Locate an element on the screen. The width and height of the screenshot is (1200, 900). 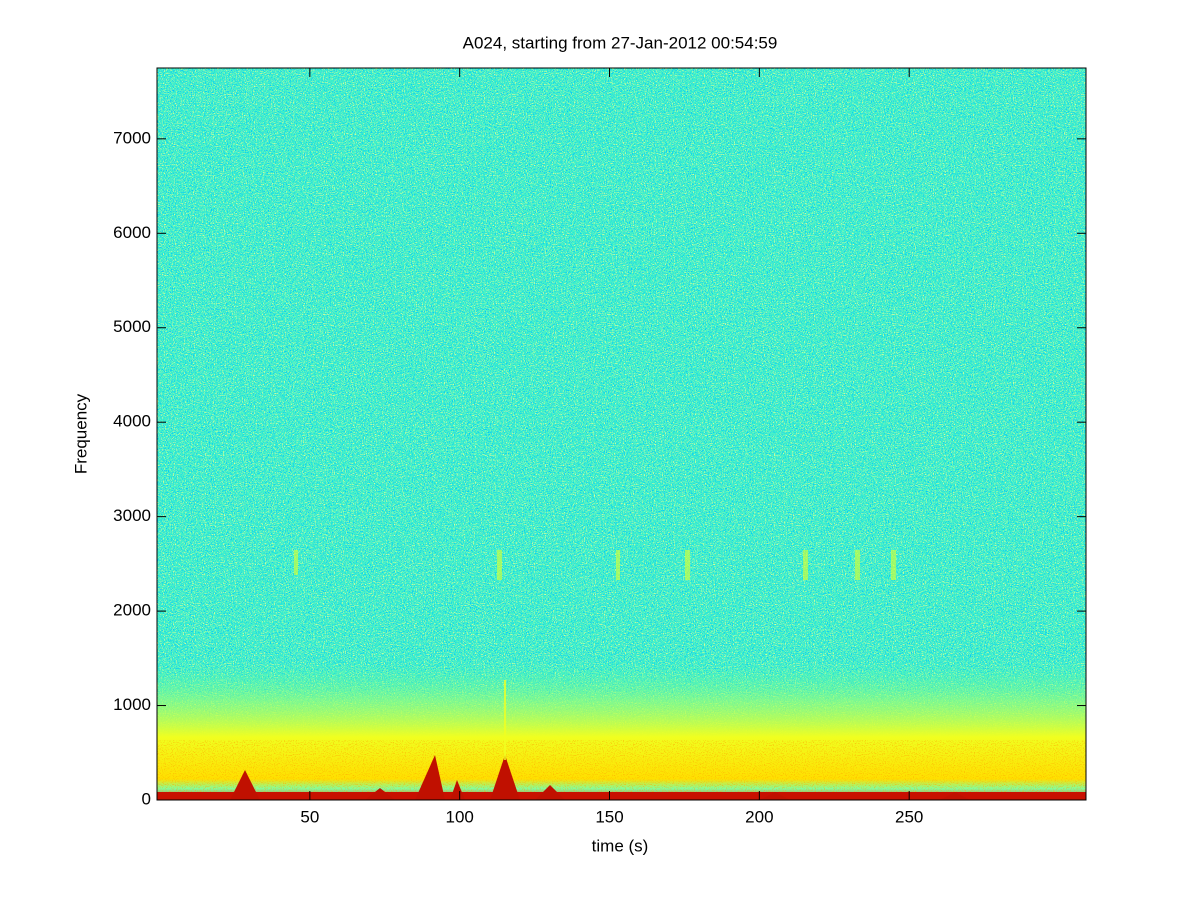
y-tick-label: 0 is located at coordinates (146, 798).